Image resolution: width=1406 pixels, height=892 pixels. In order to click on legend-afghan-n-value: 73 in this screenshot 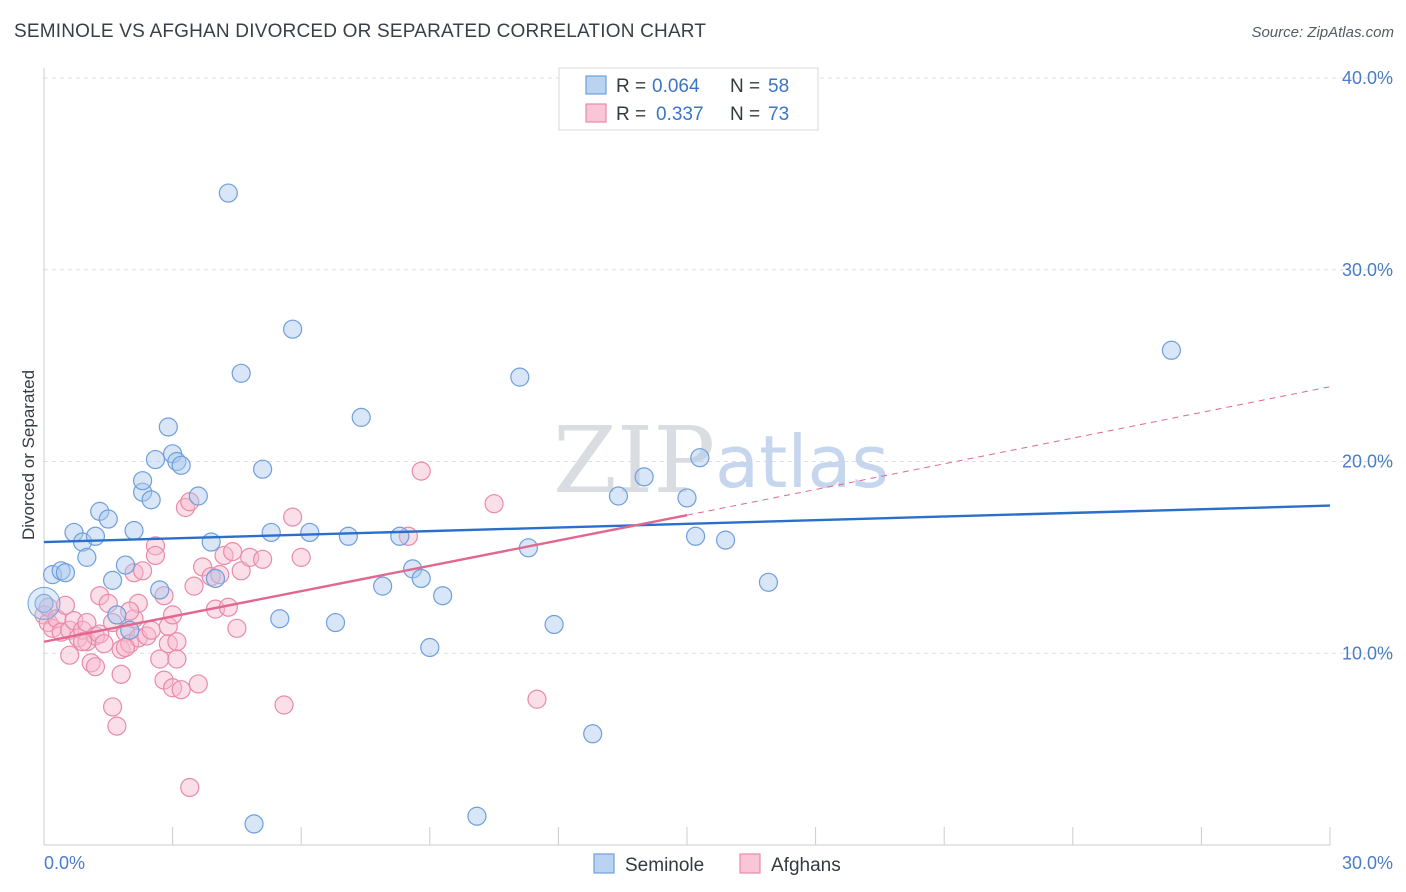, I will do `click(778, 114)`.